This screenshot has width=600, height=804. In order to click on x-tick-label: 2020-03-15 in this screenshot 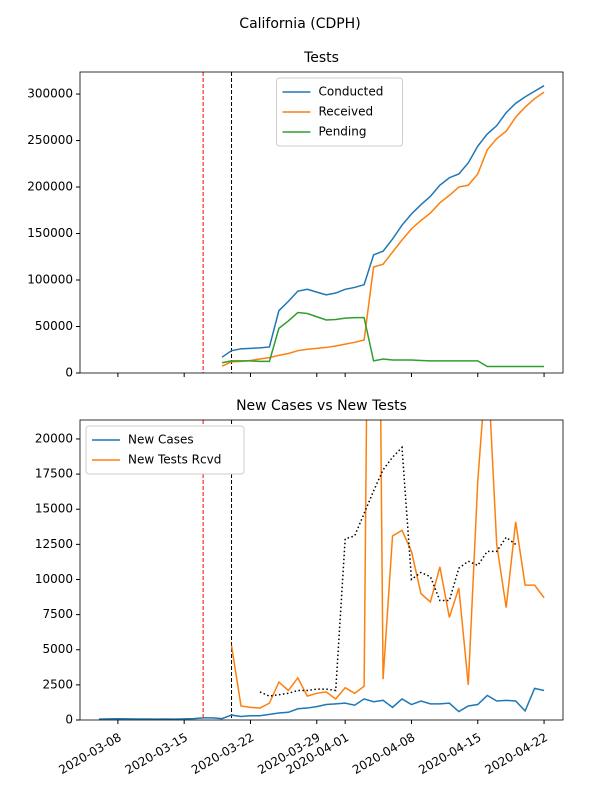, I will do `click(156, 753)`.